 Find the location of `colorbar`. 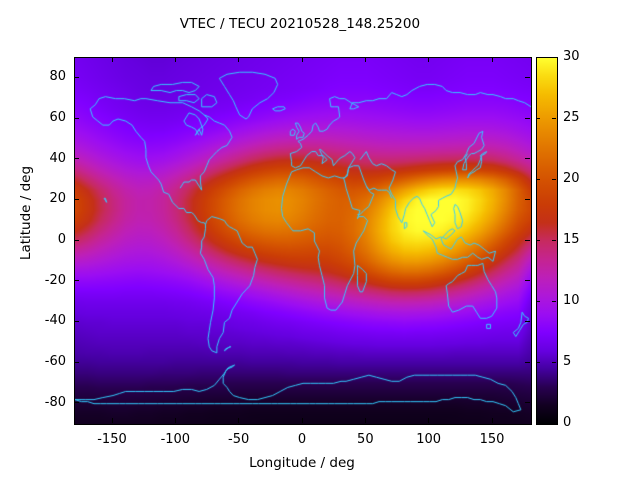

colorbar is located at coordinates (547, 241).